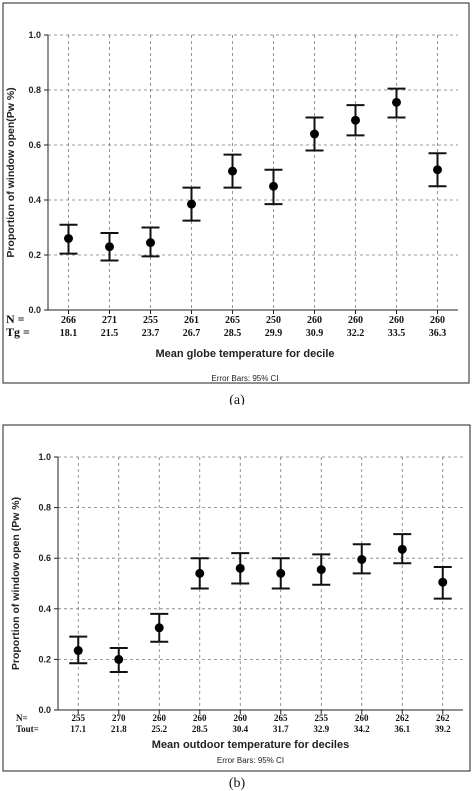 Image resolution: width=474 pixels, height=791 pixels. What do you see at coordinates (68, 320) in the screenshot?
I see `n-value: 266` at bounding box center [68, 320].